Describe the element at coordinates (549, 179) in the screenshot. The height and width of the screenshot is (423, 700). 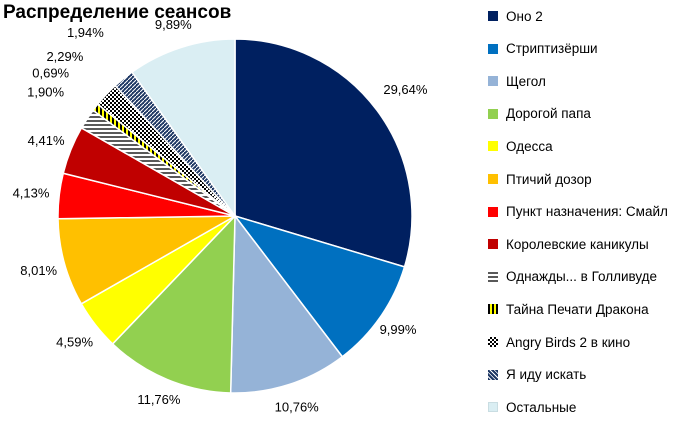
I see `legend-label: Птичий дозор` at that location.